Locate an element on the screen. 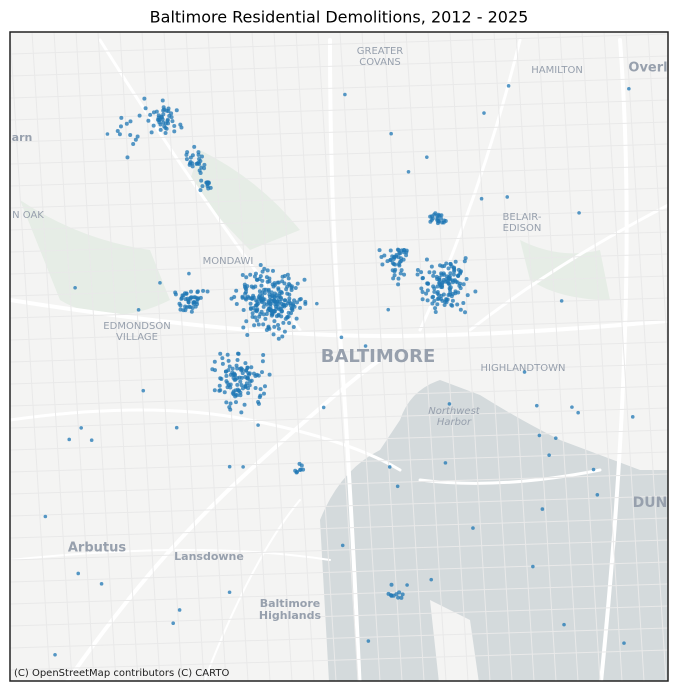  place-label: HAMILTON is located at coordinates (557, 70).